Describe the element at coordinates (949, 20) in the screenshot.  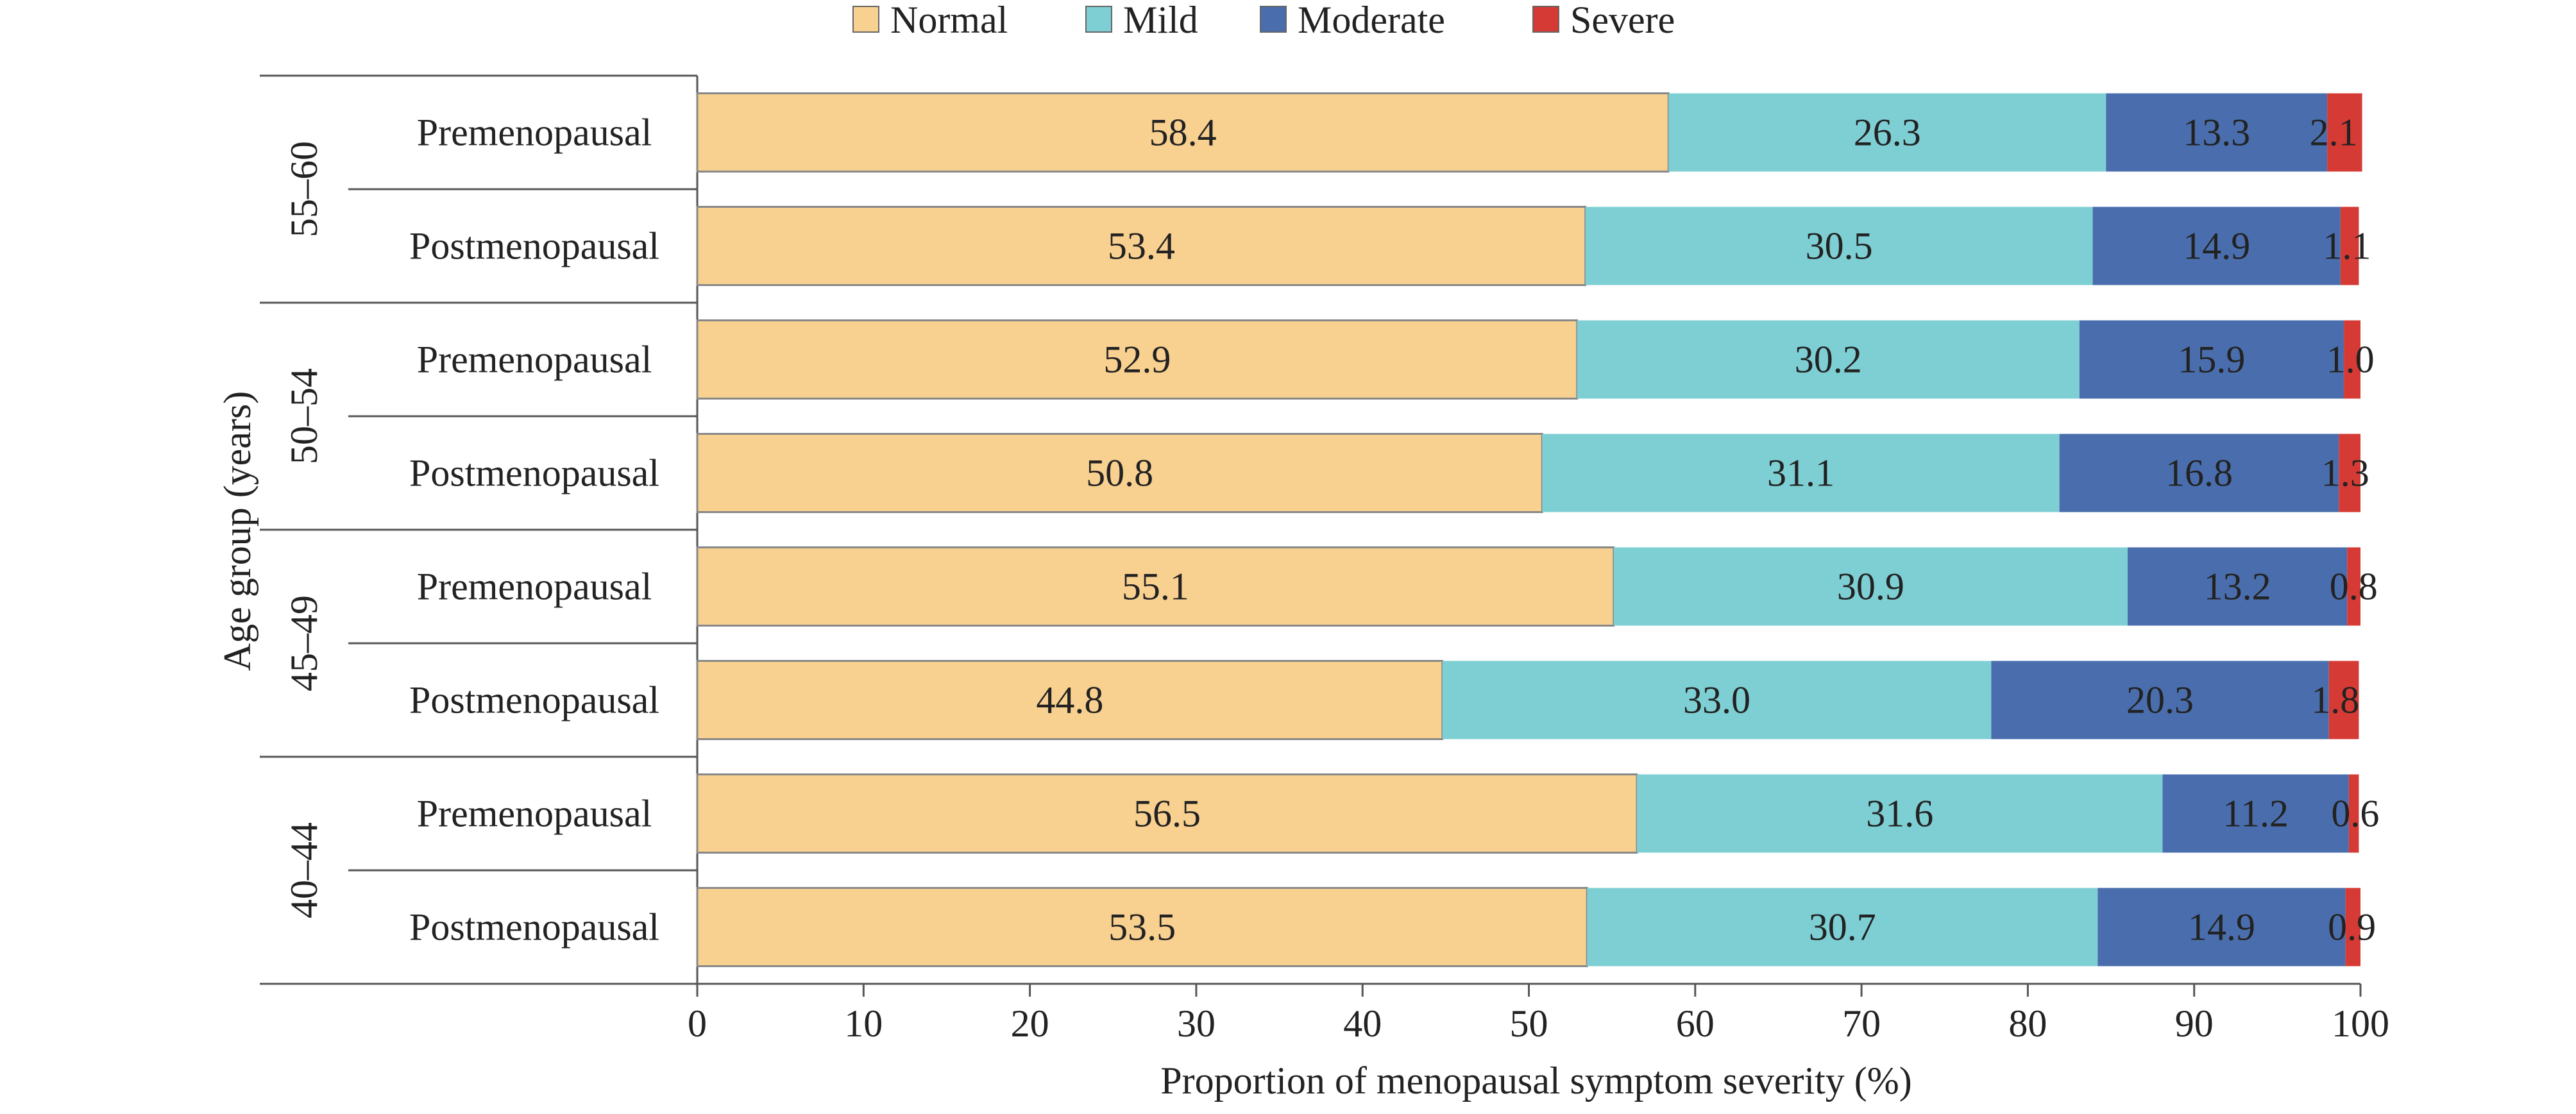
I see `legend-label: Normal` at that location.